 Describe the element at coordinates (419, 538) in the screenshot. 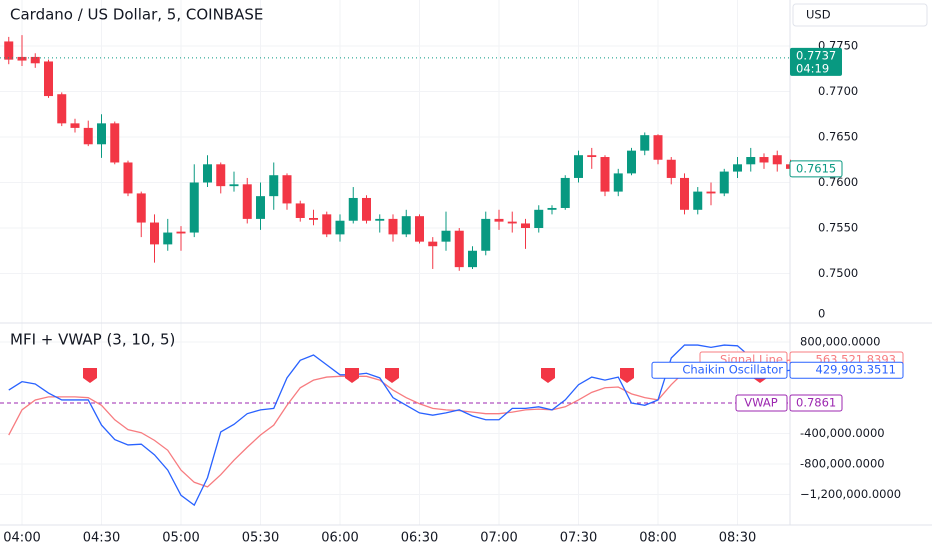

I see `x-tick-label: 06:30` at that location.